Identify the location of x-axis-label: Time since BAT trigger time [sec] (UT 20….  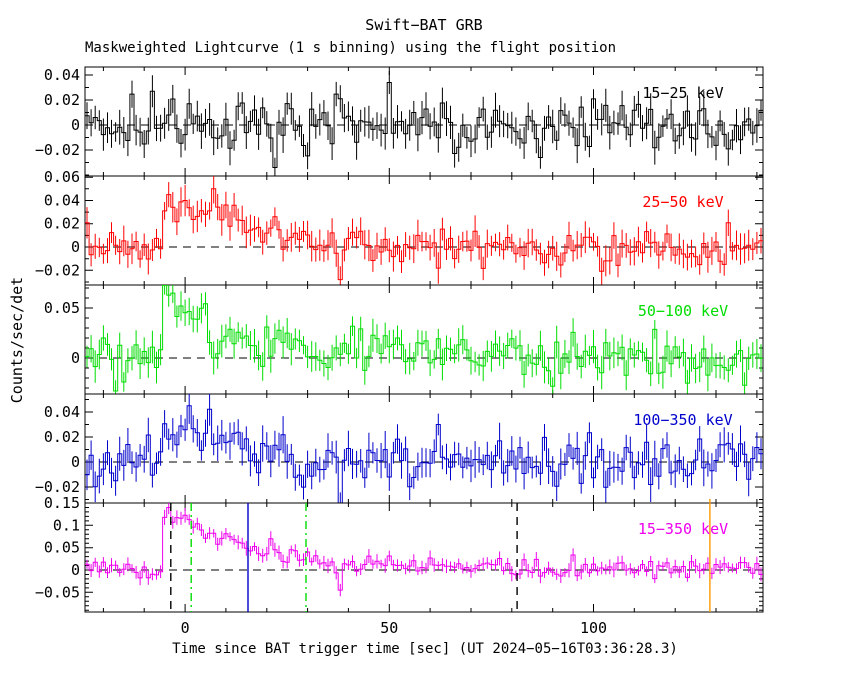
(425, 649).